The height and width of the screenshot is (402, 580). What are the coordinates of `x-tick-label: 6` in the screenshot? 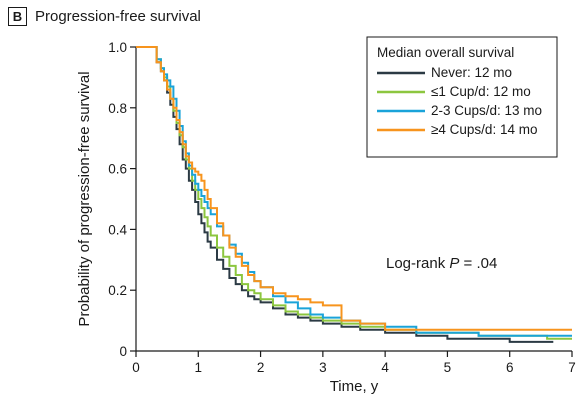 It's located at (510, 367).